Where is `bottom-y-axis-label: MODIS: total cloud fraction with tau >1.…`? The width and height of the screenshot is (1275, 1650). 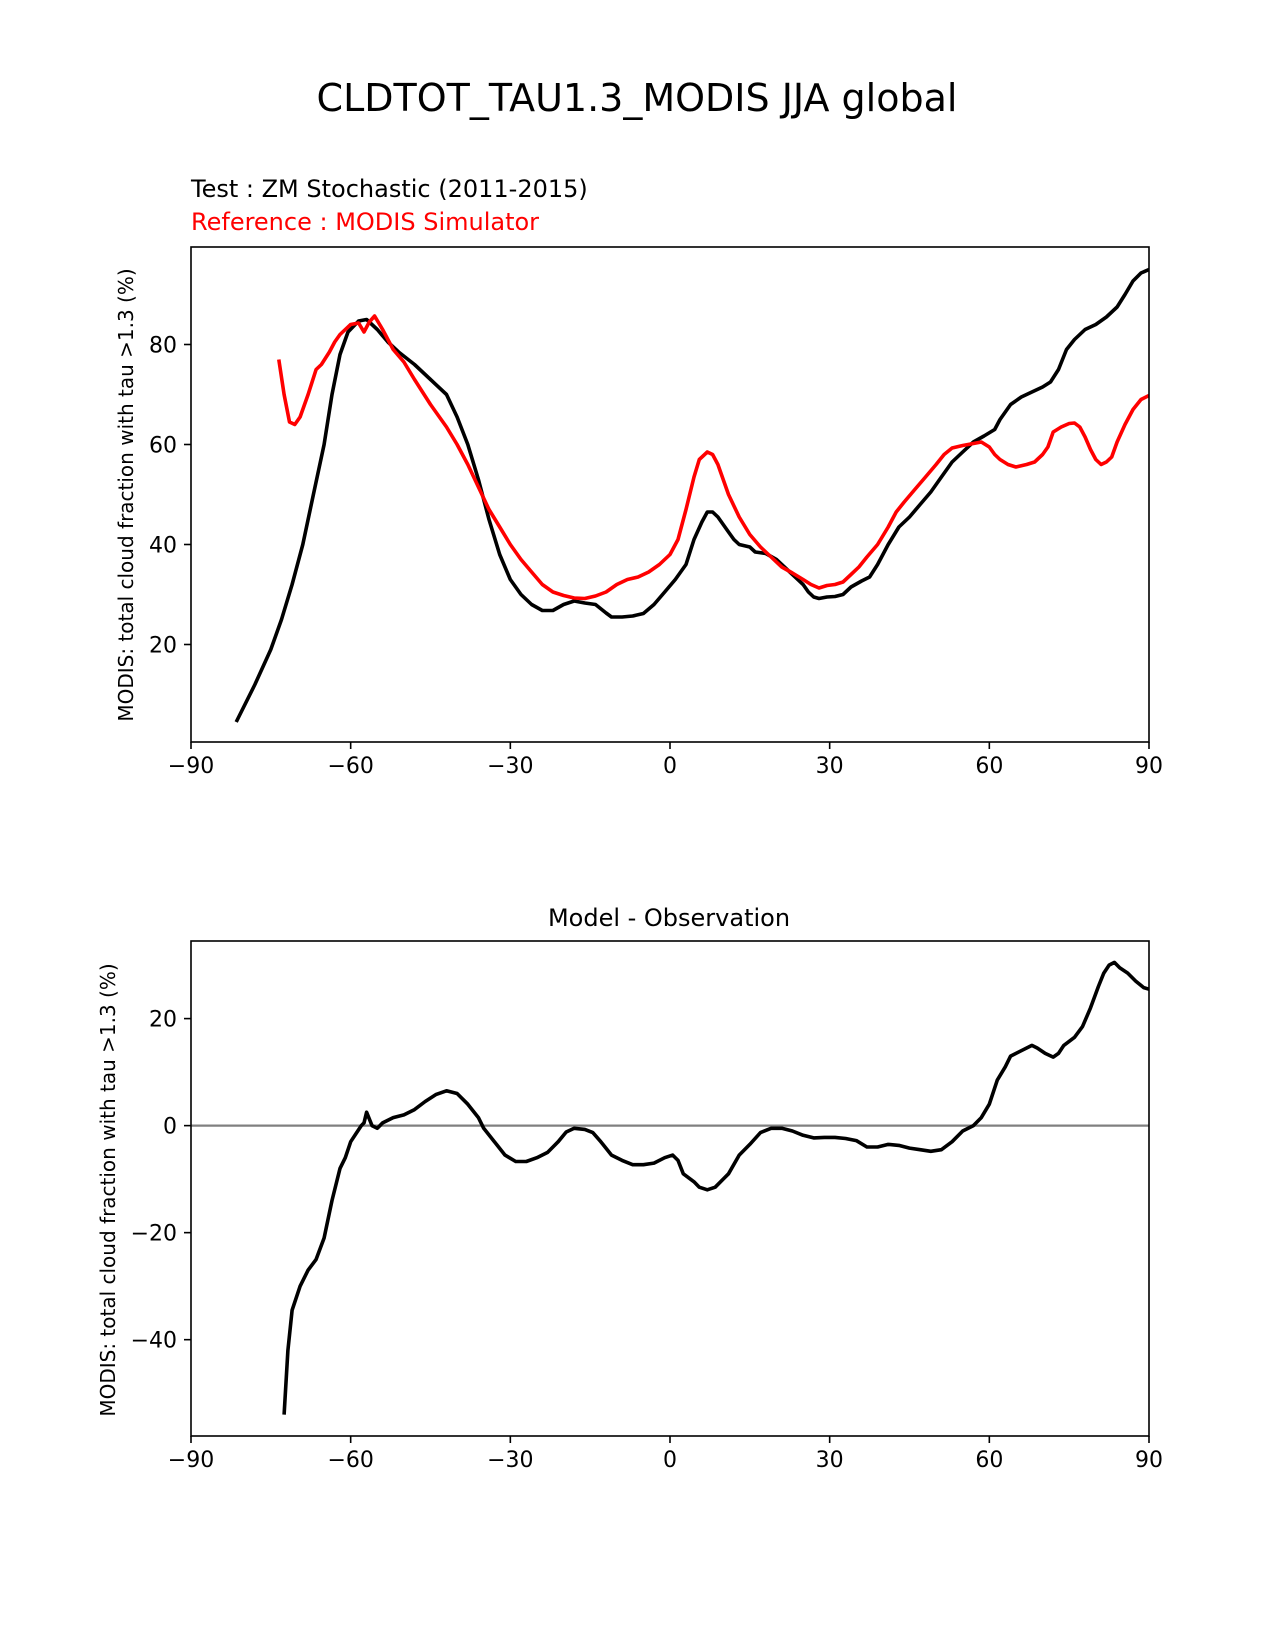
bottom-y-axis-label: MODIS: total cloud fraction with tau >1.… is located at coordinates (108, 1189).